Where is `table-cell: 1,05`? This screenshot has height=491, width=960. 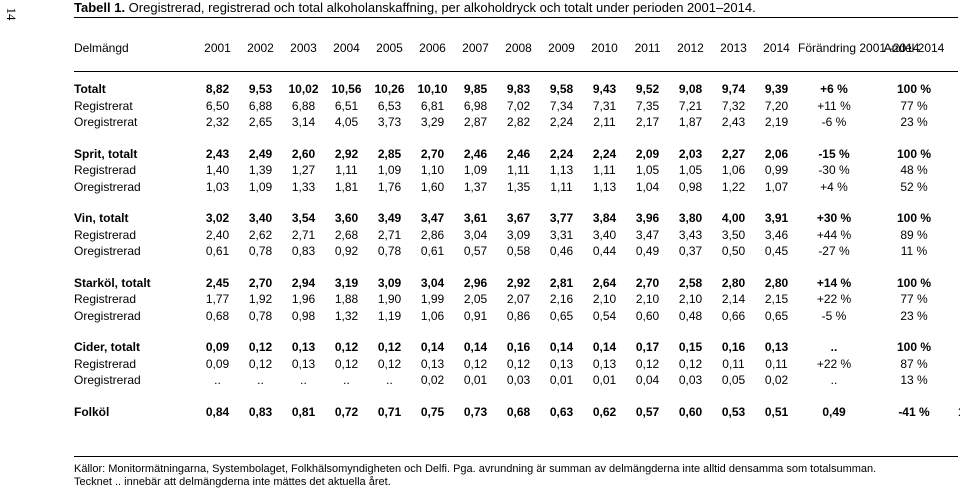
table-cell: 1,05 is located at coordinates (647, 170).